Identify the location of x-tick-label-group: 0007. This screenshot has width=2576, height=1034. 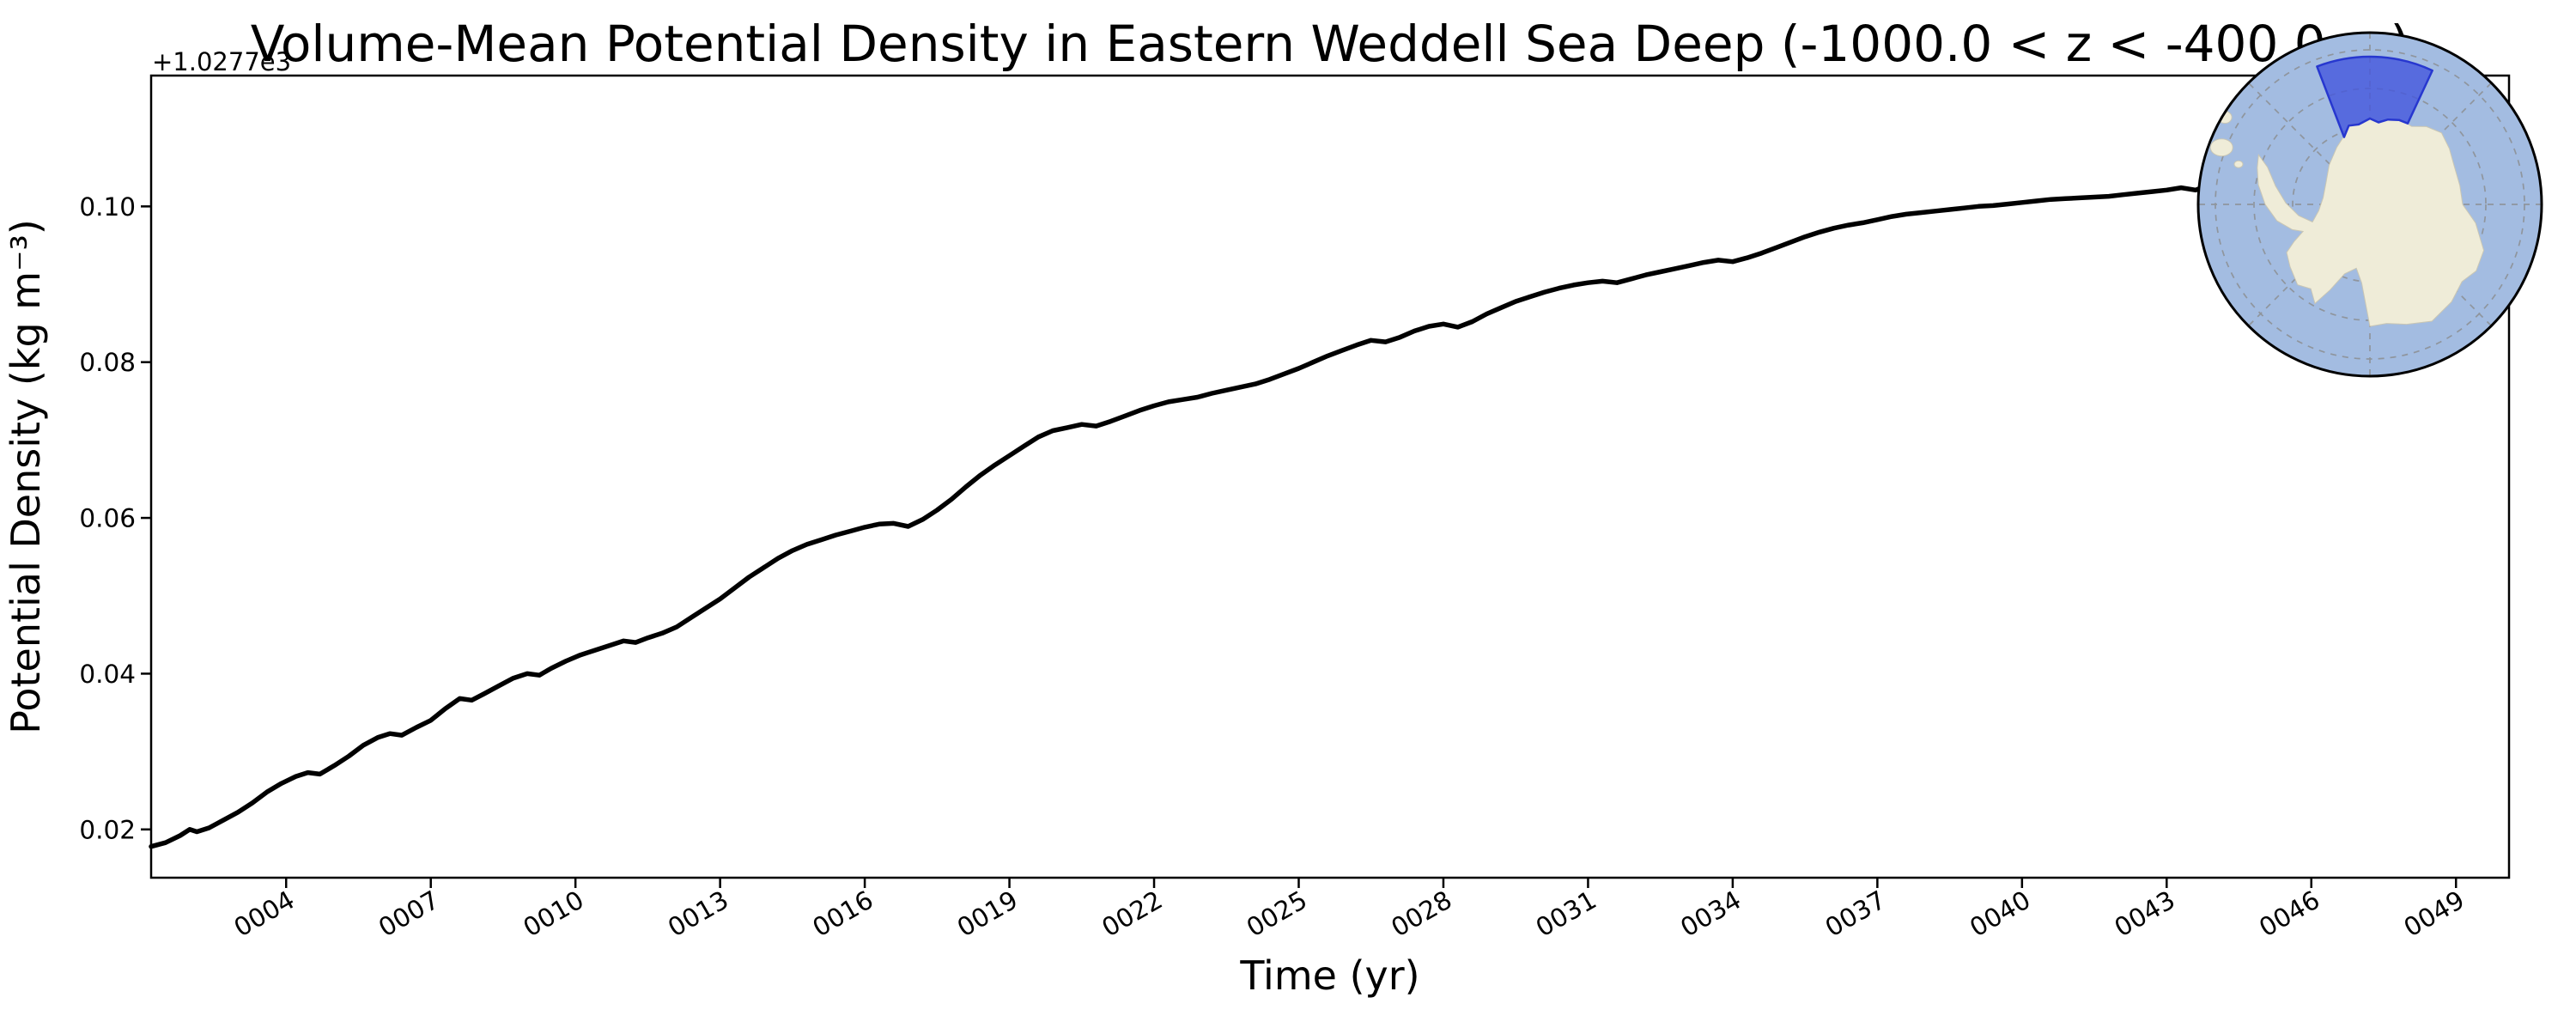
(409, 914).